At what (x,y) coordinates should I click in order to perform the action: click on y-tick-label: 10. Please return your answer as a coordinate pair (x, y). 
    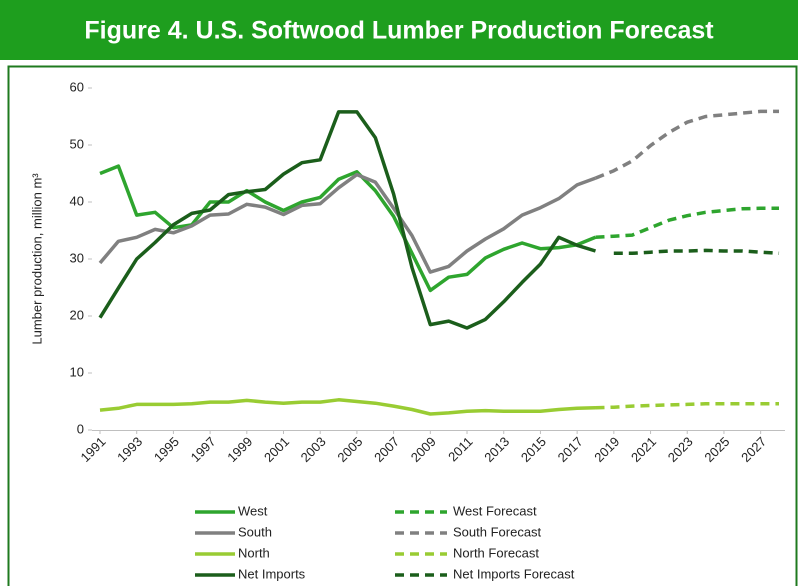
    Looking at the image, I should click on (77, 371).